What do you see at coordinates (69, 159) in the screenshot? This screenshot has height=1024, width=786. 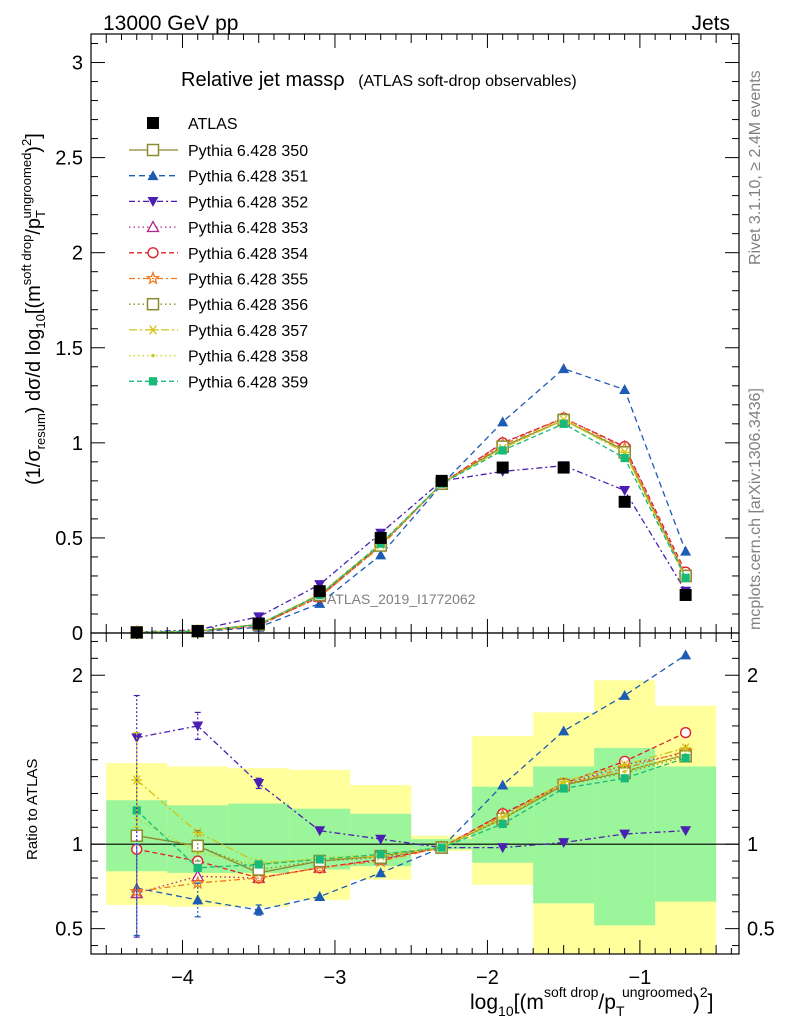 I see `y-tick-label-5: 2.5` at bounding box center [69, 159].